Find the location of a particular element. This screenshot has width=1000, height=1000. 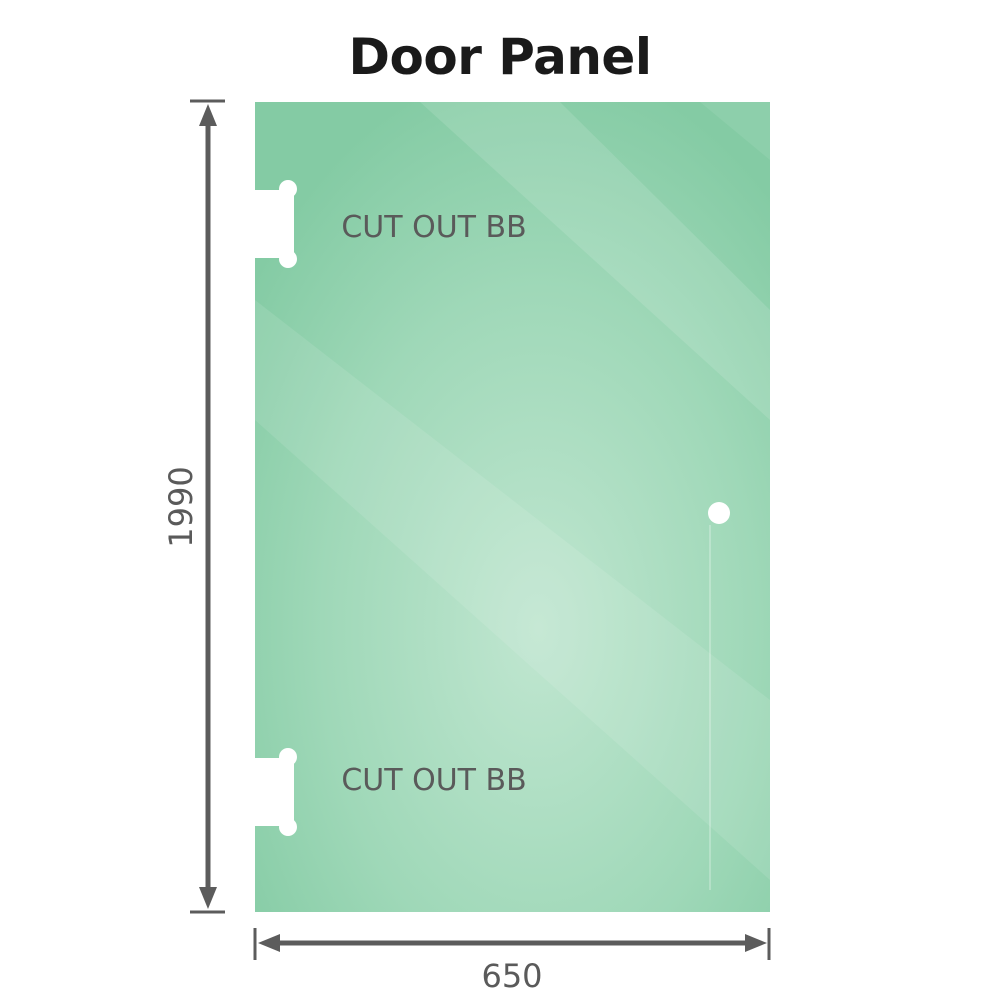

arrow-down-icon is located at coordinates (208, 898).